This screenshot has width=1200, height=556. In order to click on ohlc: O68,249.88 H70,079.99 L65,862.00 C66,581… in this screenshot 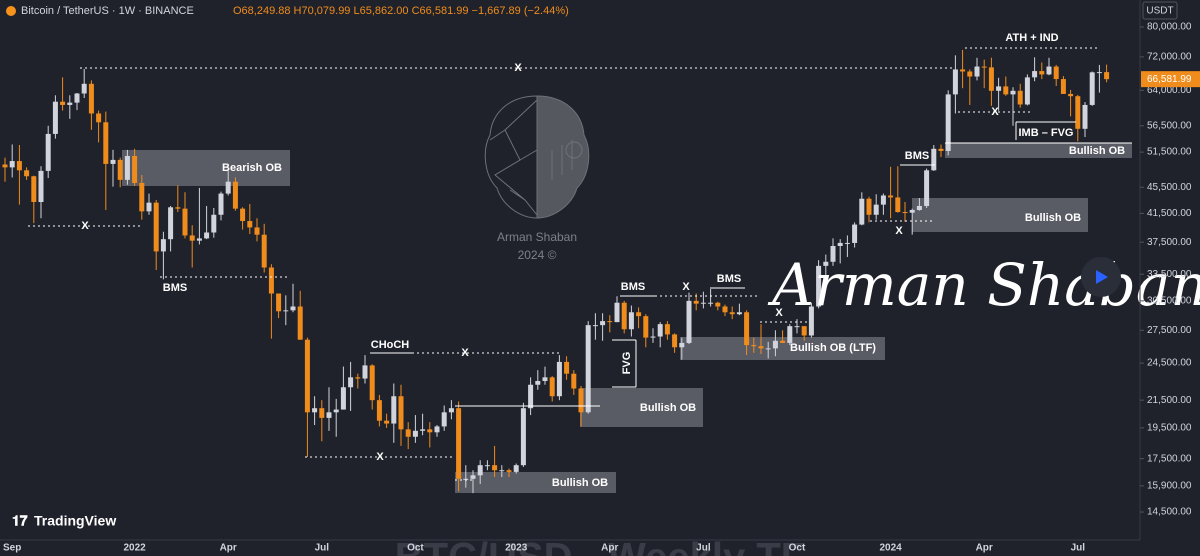, I will do `click(401, 11)`.